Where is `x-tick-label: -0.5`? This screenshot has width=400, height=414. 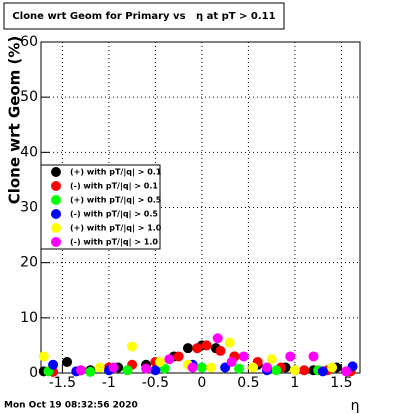
x-tick-label: -0.5 is located at coordinates (155, 383).